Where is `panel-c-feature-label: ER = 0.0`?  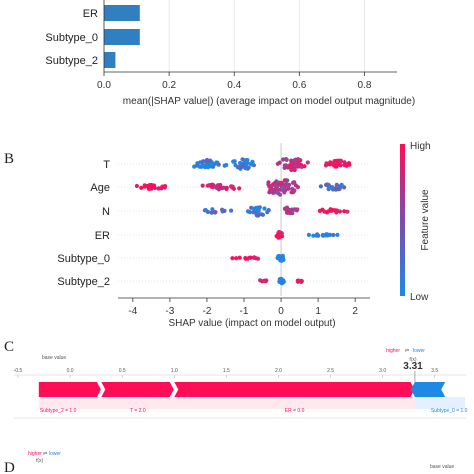
panel-c-feature-label: ER = 0.0 is located at coordinates (295, 411).